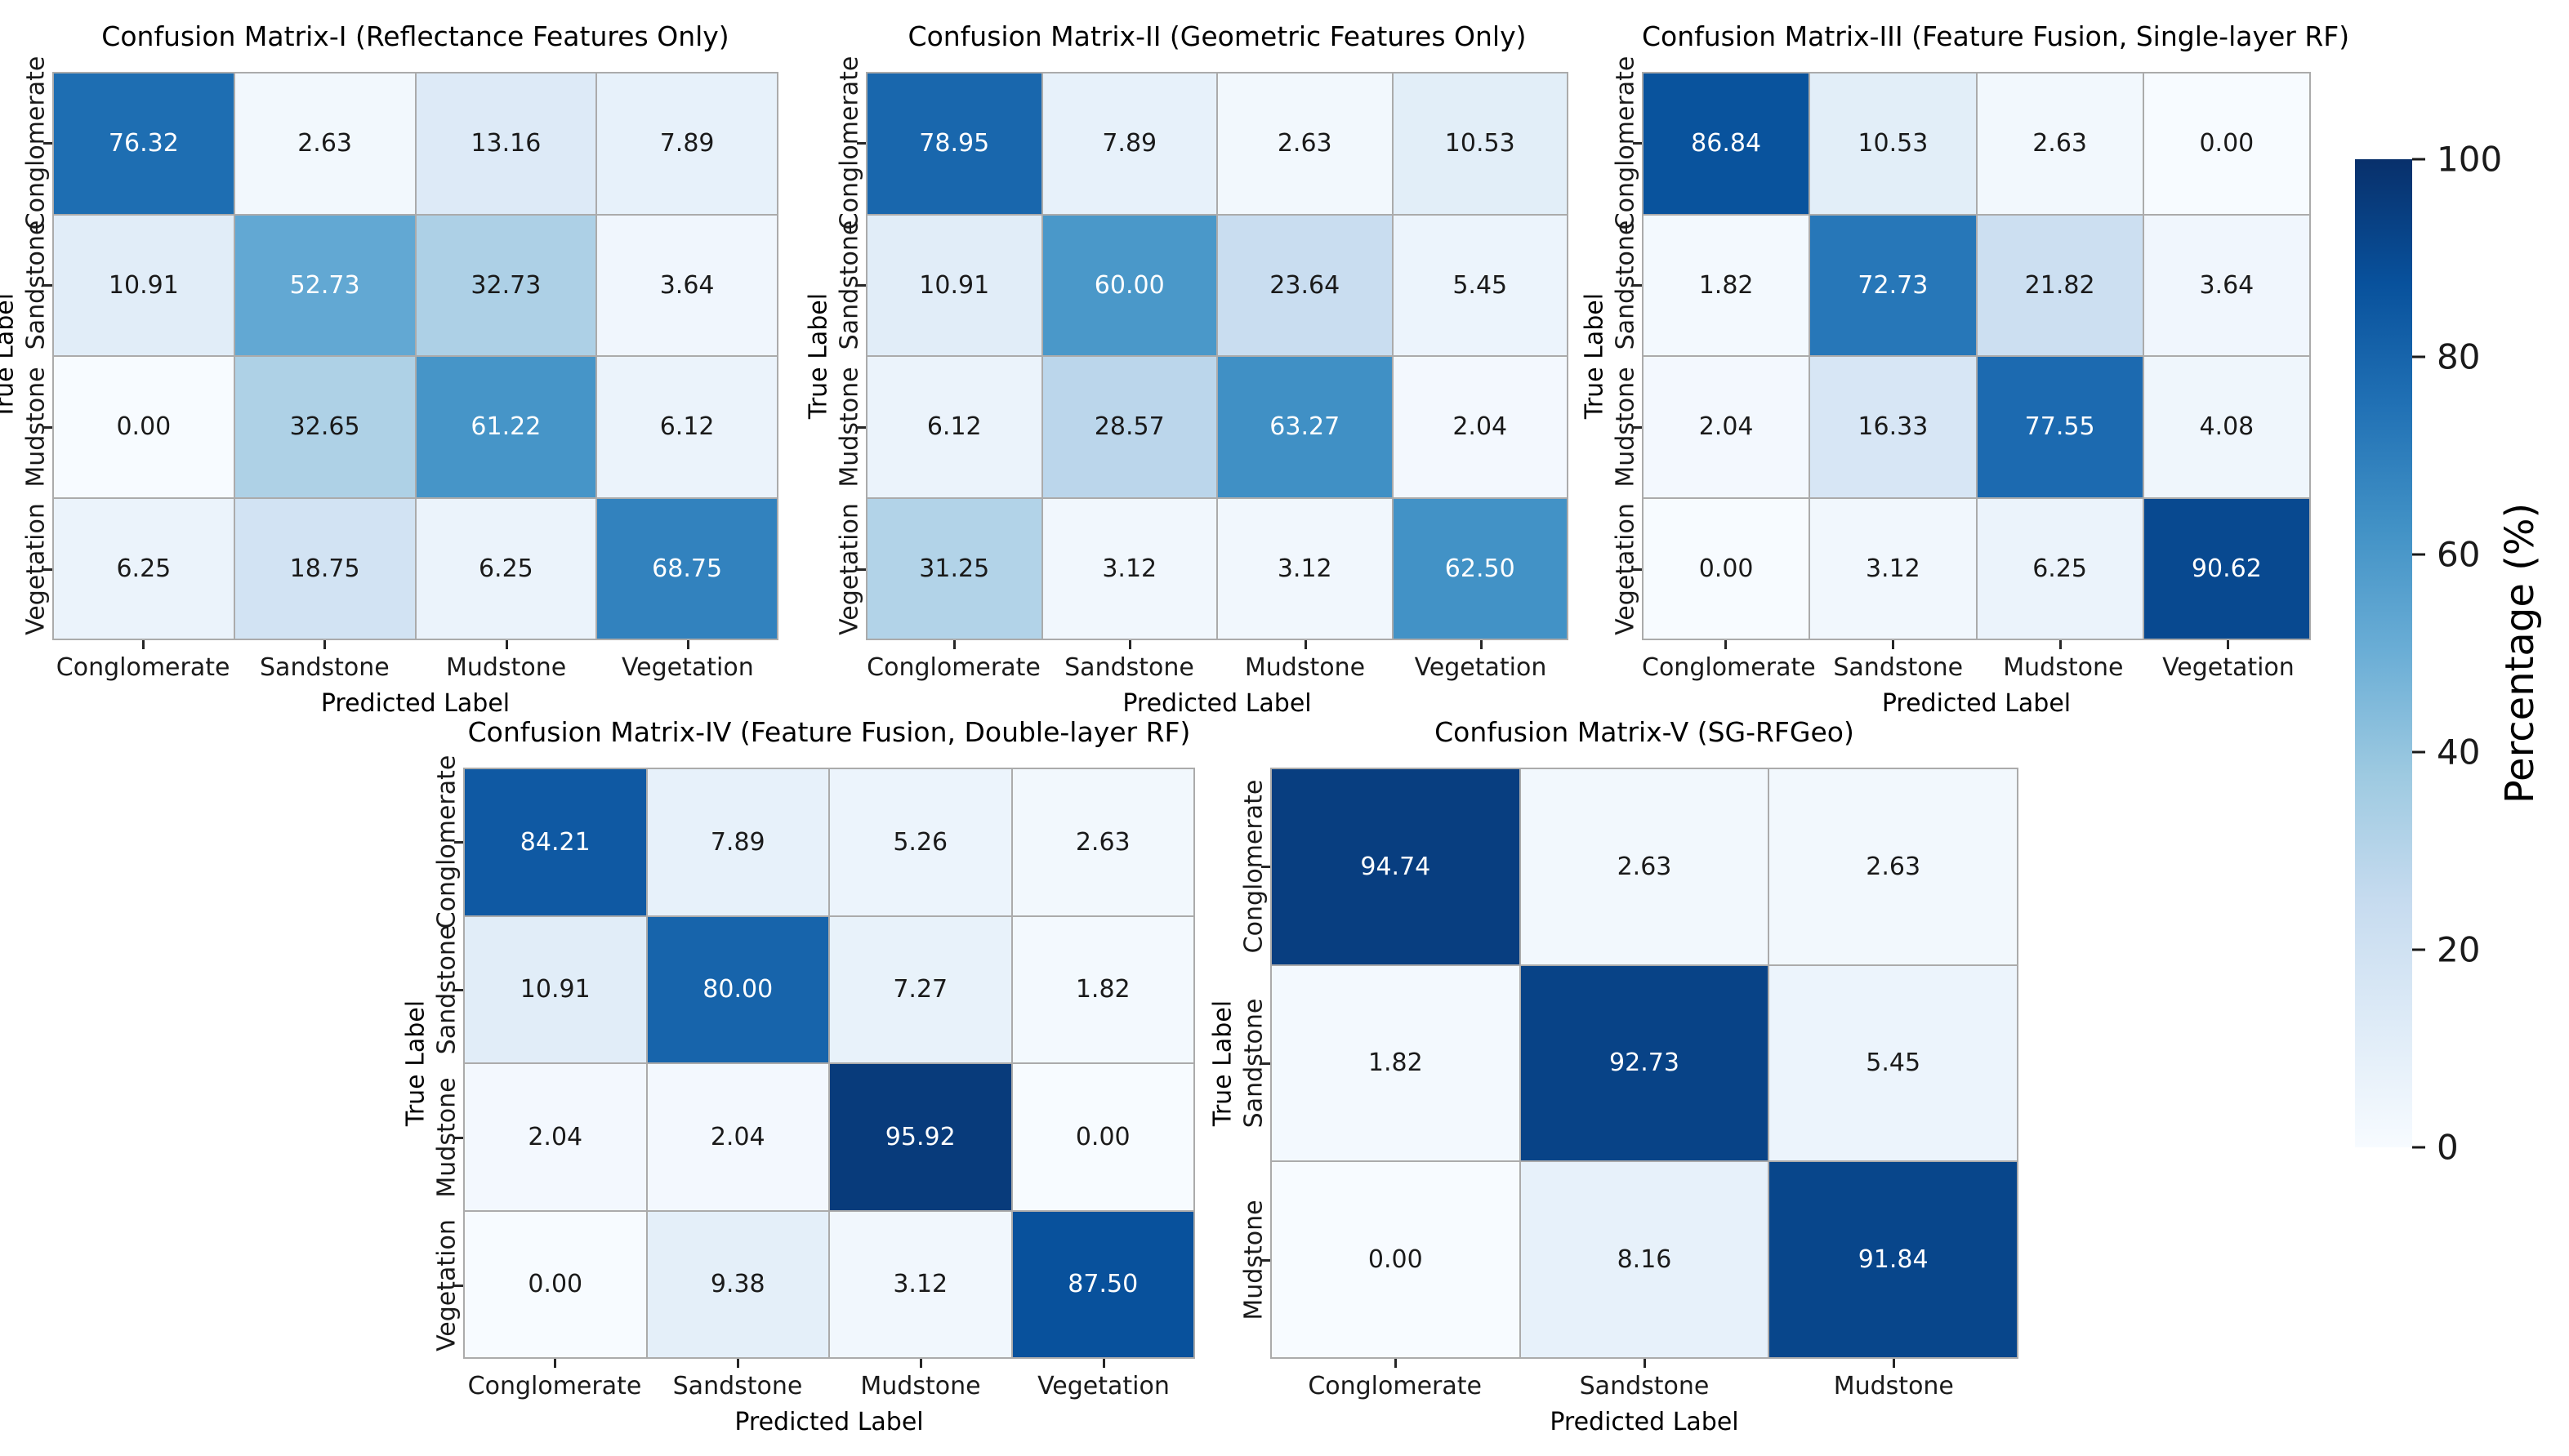 This screenshot has width=2569, height=1456. What do you see at coordinates (1305, 568) in the screenshot?
I see `cell-vegetation-mudstone: 3.12` at bounding box center [1305, 568].